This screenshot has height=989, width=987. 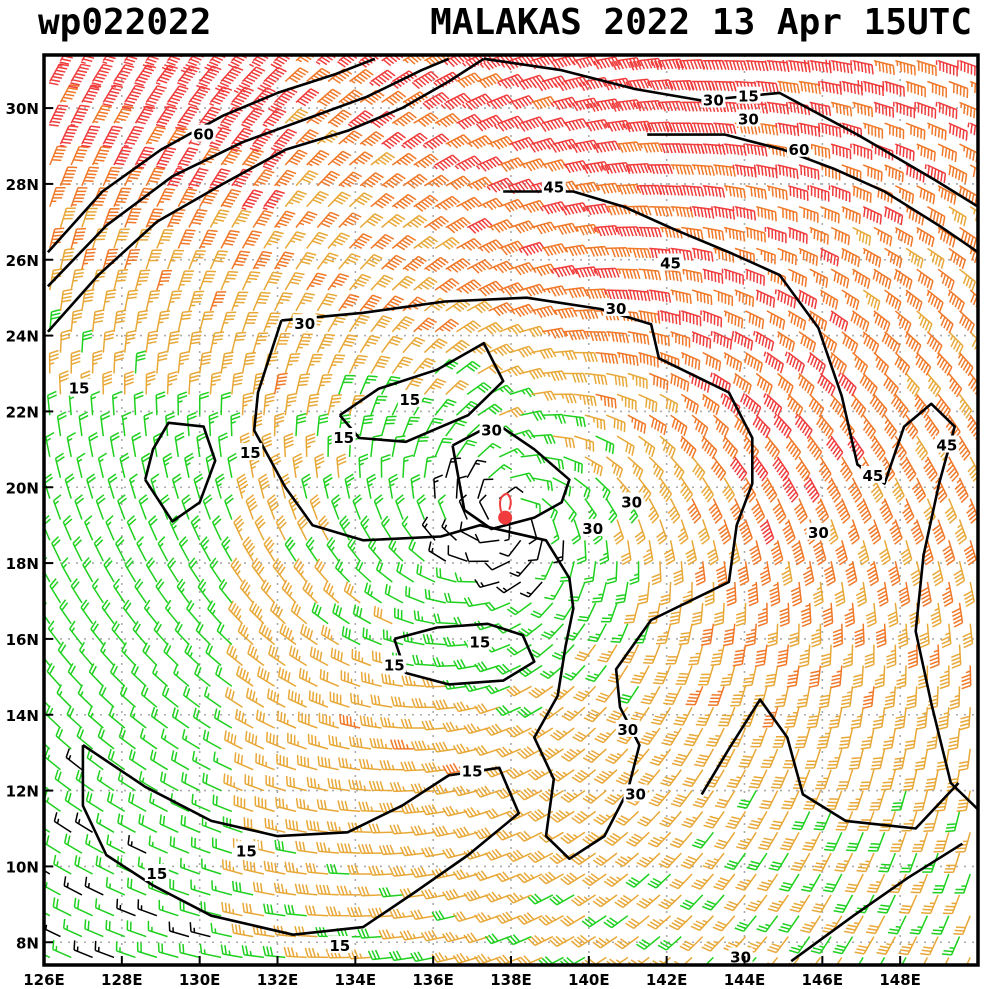 I want to click on contour-south-edge, so click(x=877, y=902).